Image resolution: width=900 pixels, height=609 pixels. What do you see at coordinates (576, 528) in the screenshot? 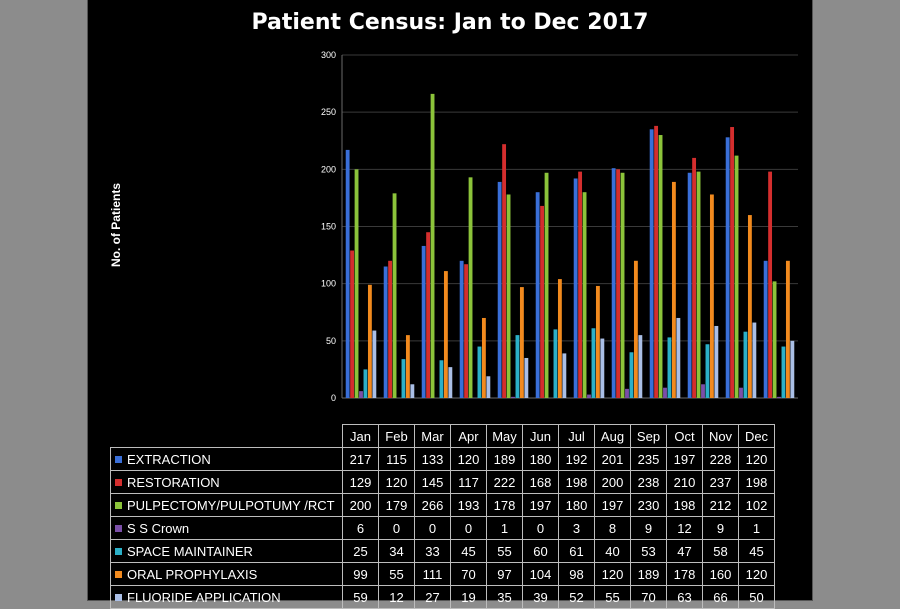
I see `data-label: 3` at bounding box center [576, 528].